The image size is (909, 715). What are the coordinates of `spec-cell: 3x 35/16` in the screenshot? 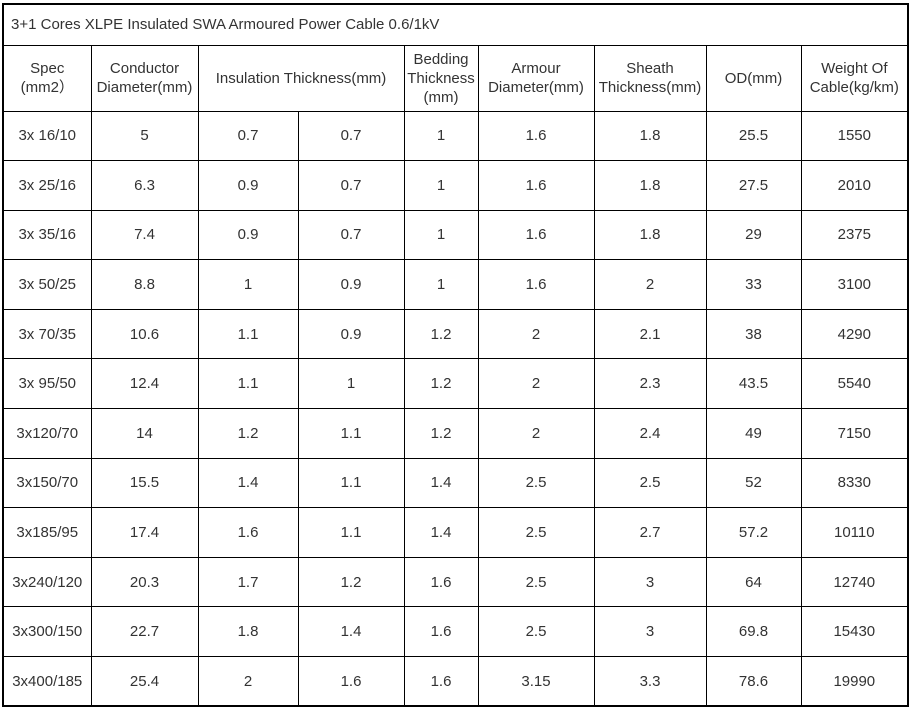 It's located at (47, 235).